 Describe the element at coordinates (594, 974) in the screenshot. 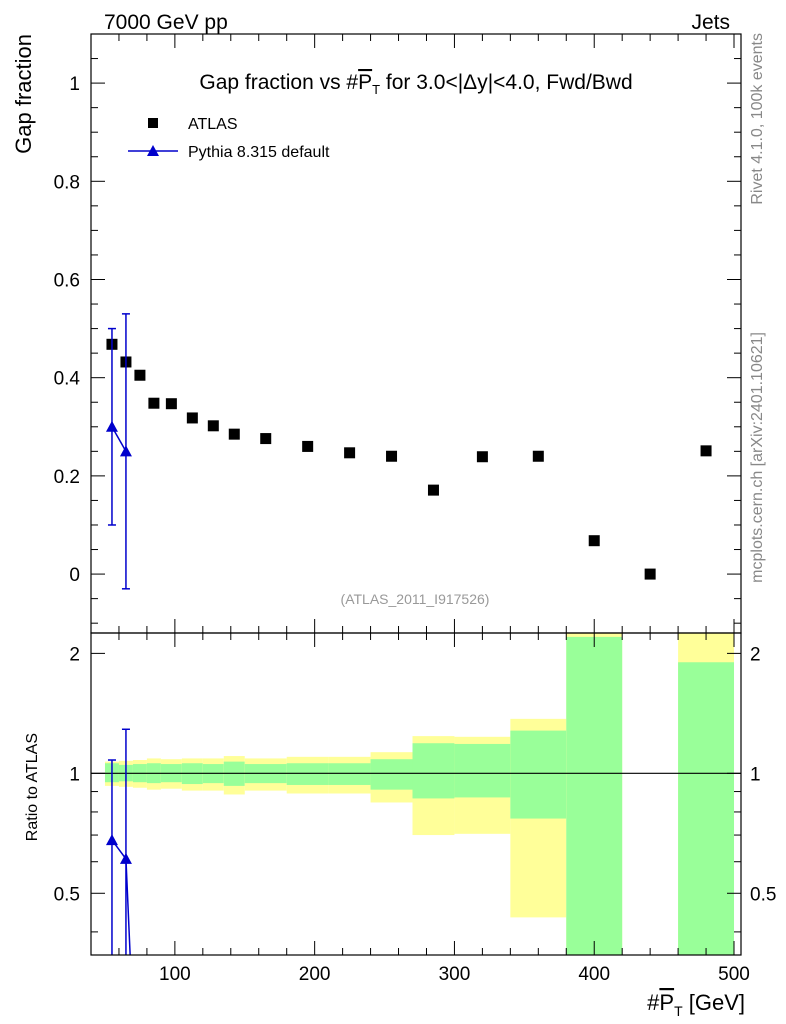

I see `x-tick-label: 400` at that location.